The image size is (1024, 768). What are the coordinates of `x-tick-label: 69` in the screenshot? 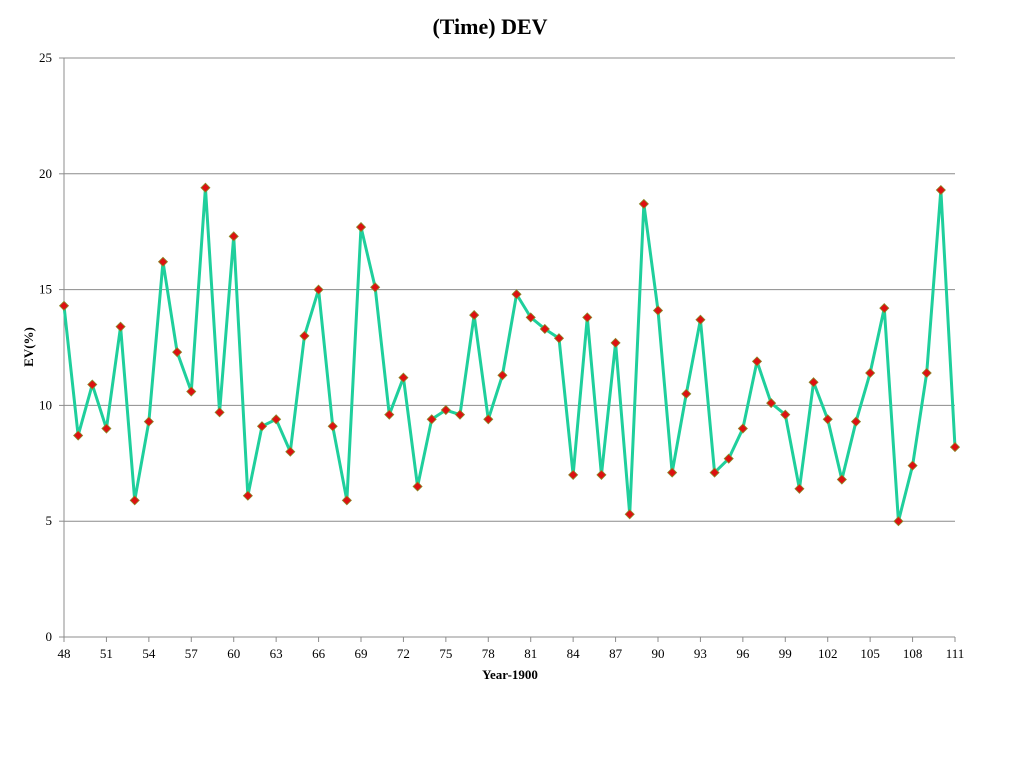 It's located at (361, 653).